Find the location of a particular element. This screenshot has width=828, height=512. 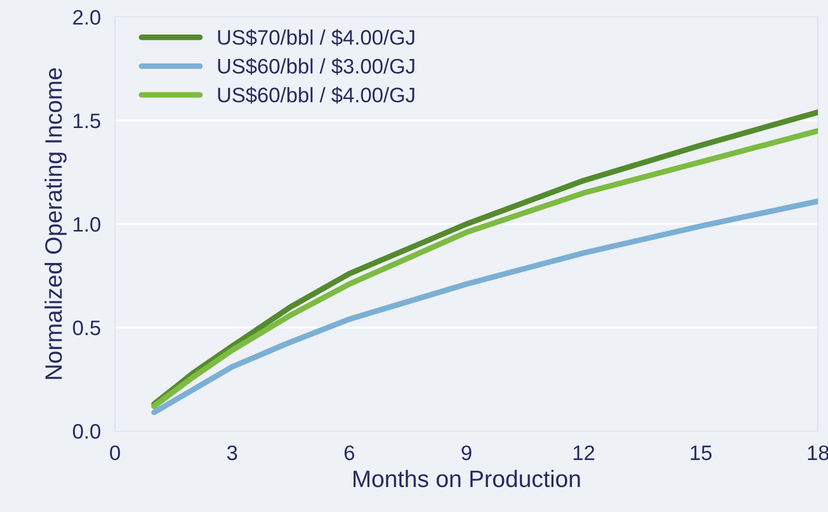

x-axis-title: Months on Production is located at coordinates (467, 479).